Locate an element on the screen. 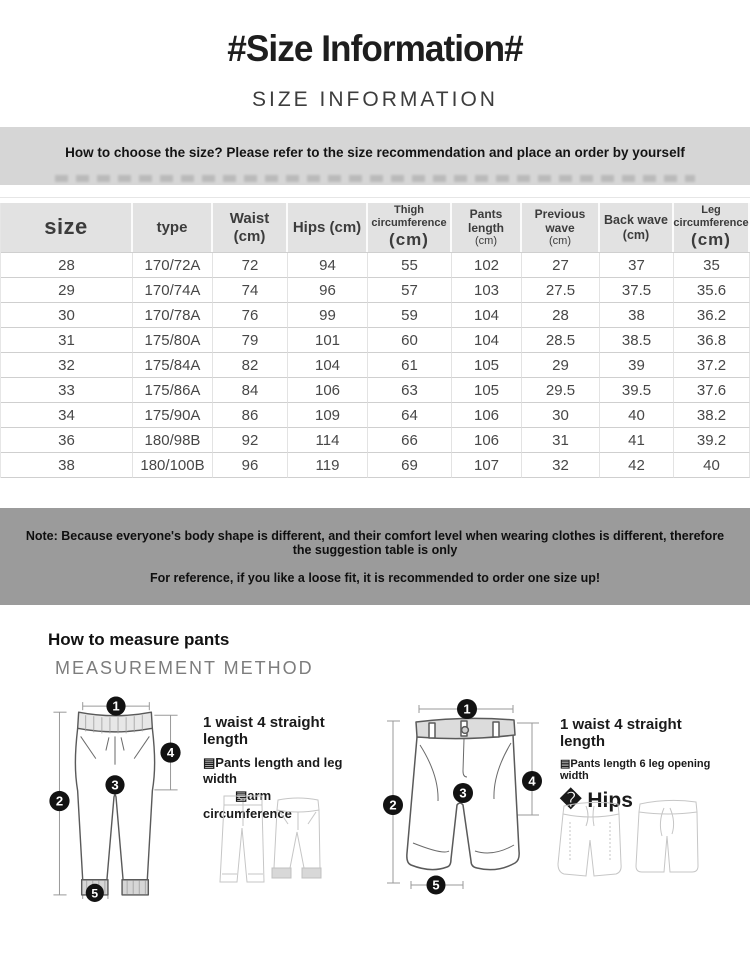 The width and height of the screenshot is (750, 973). badge-3: 3 is located at coordinates (115, 785).